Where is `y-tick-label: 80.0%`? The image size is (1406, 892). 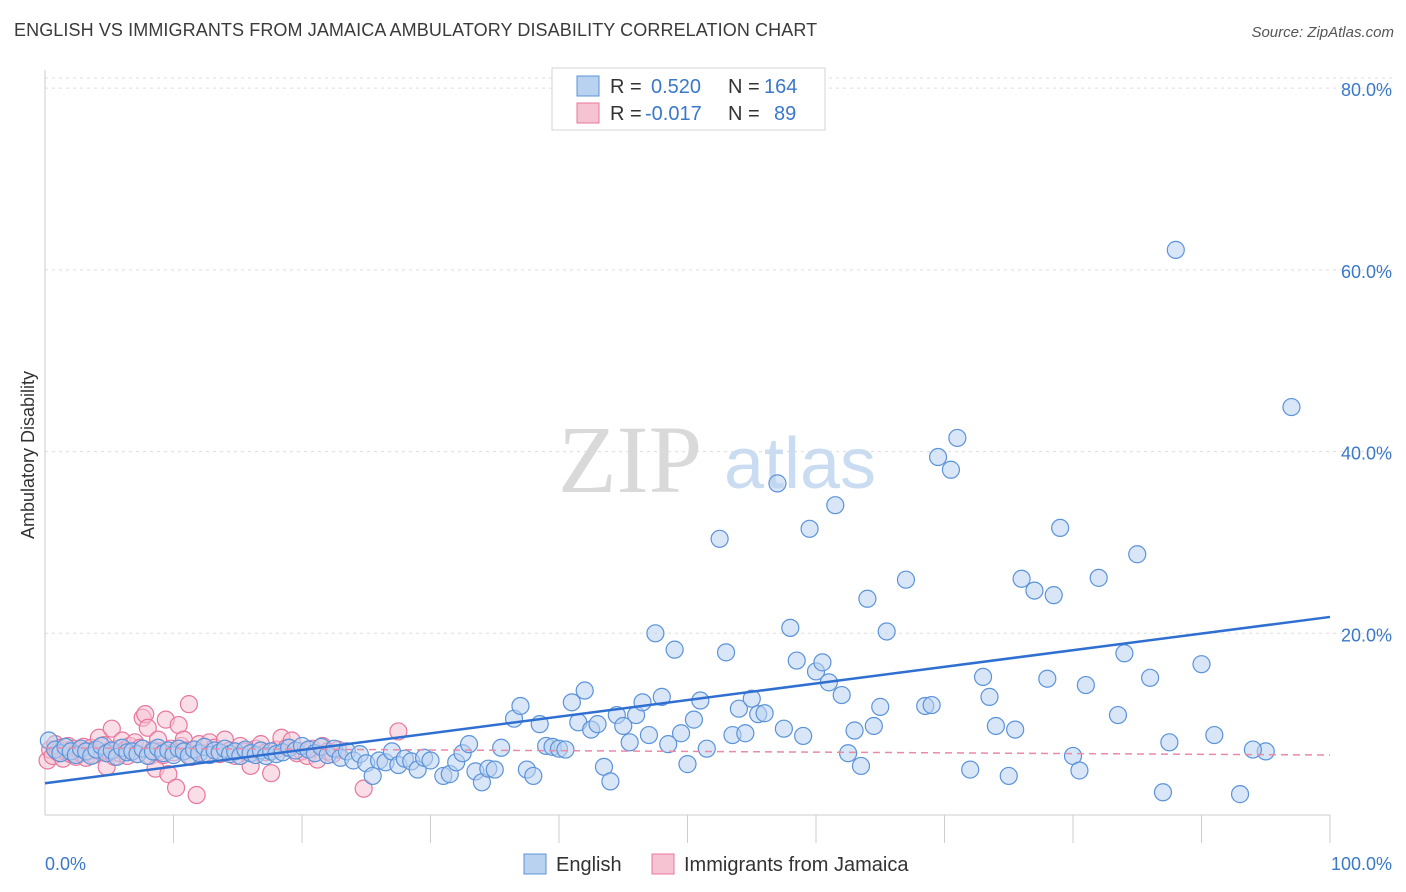 y-tick-label: 80.0% is located at coordinates (1366, 90).